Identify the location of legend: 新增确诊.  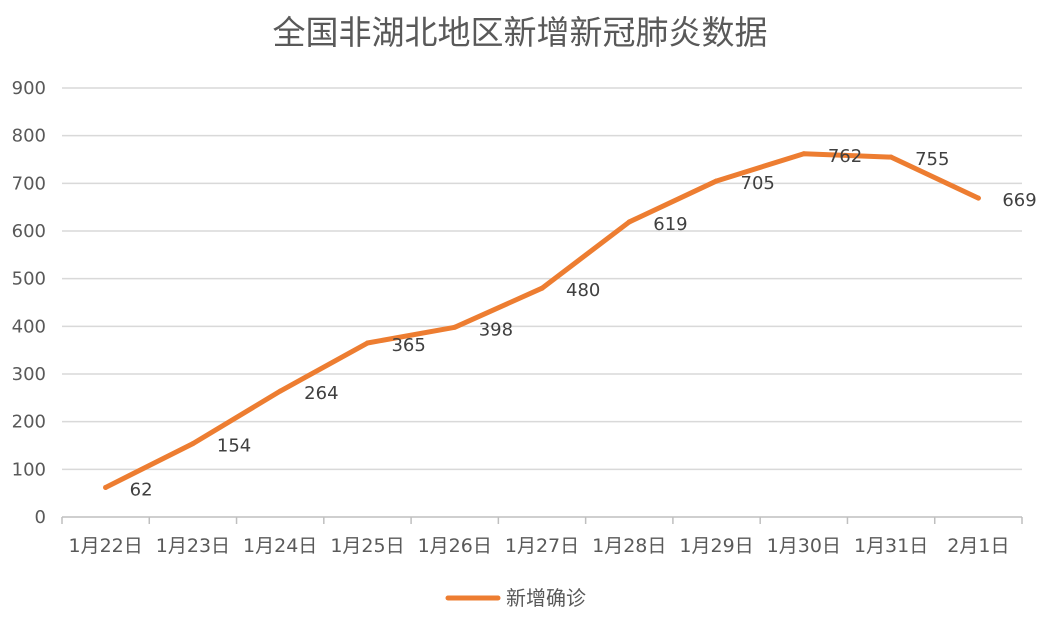
(515, 598).